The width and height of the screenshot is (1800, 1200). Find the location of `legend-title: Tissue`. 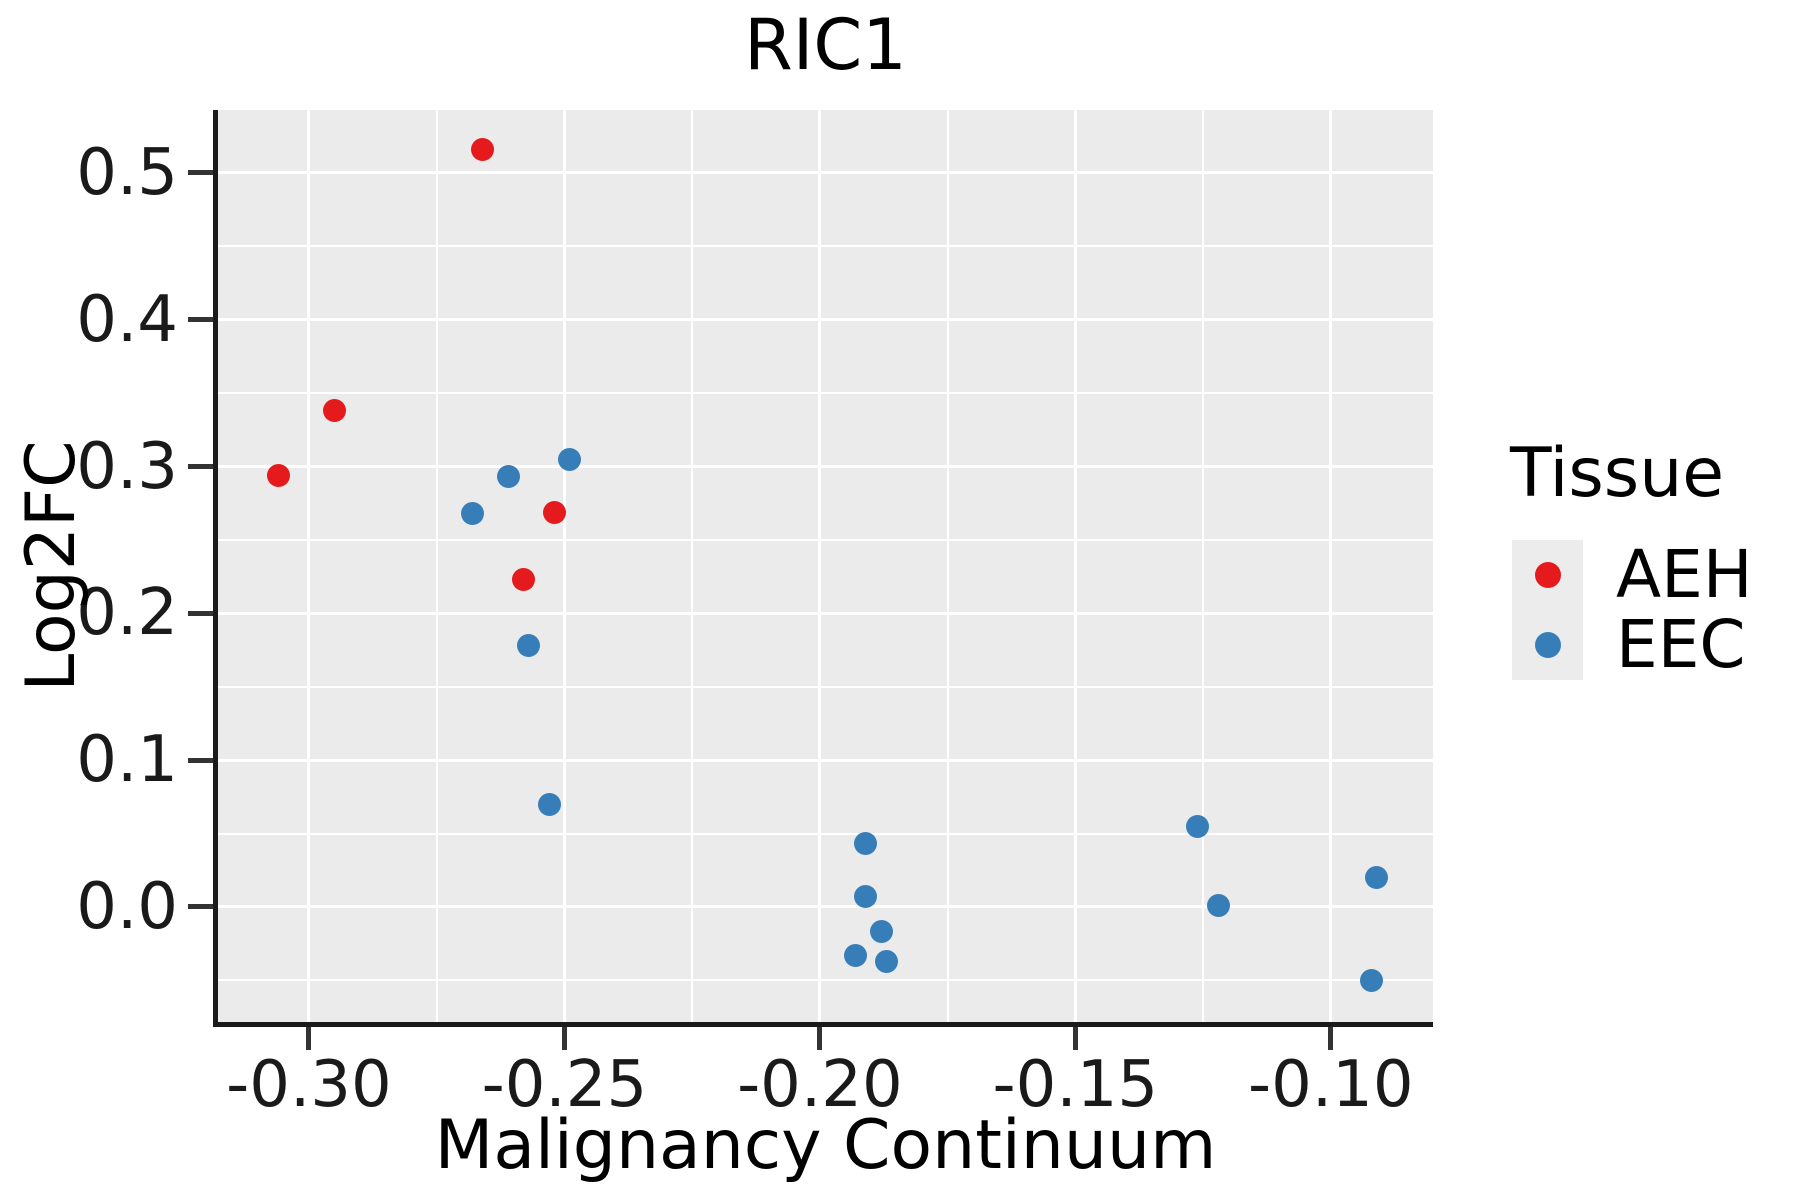

legend-title: Tissue is located at coordinates (1617, 473).